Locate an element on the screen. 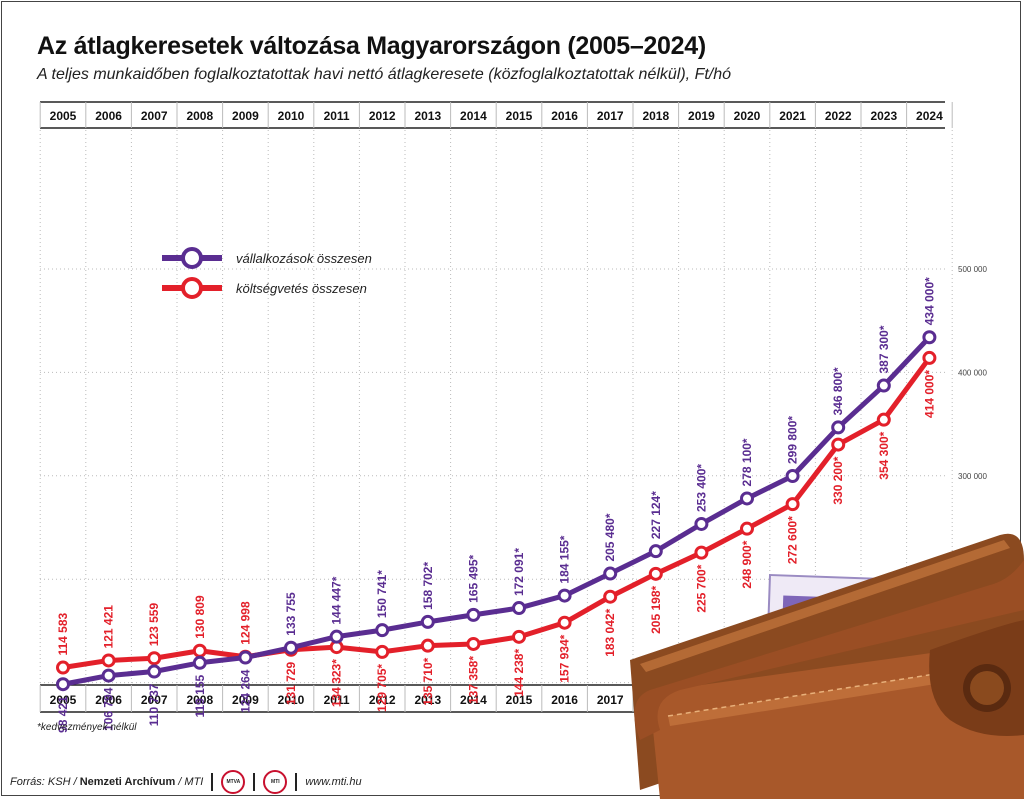 The image size is (1024, 799). x-tick-label-top: 2013 is located at coordinates (427, 116).